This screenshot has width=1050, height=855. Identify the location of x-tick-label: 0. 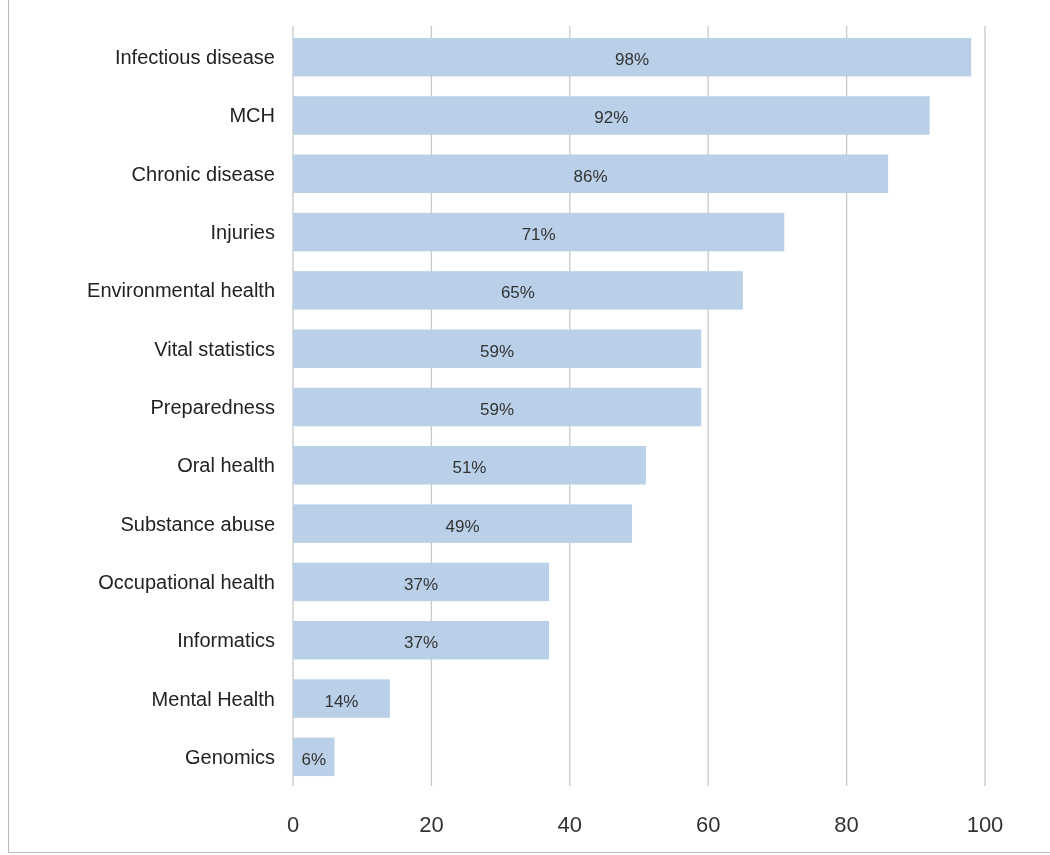
(293, 824).